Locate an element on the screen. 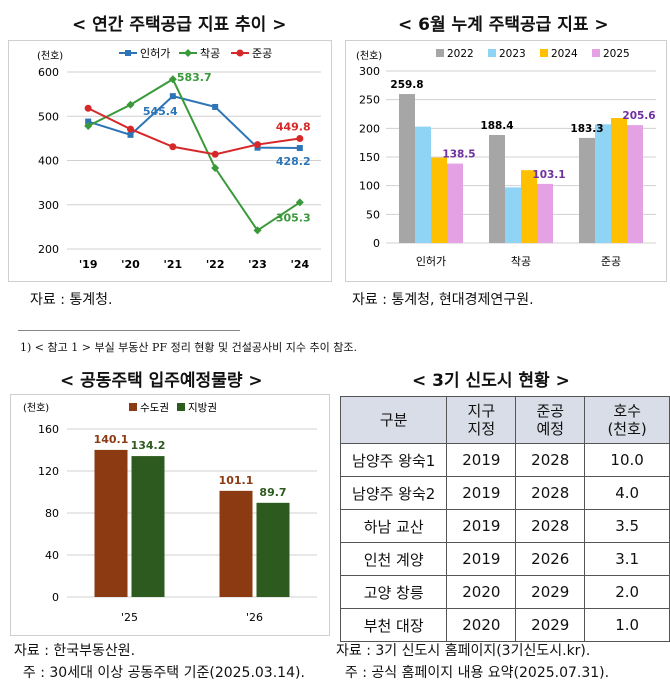 The width and height of the screenshot is (670, 683). x-tick-label: '19 is located at coordinates (88, 264).